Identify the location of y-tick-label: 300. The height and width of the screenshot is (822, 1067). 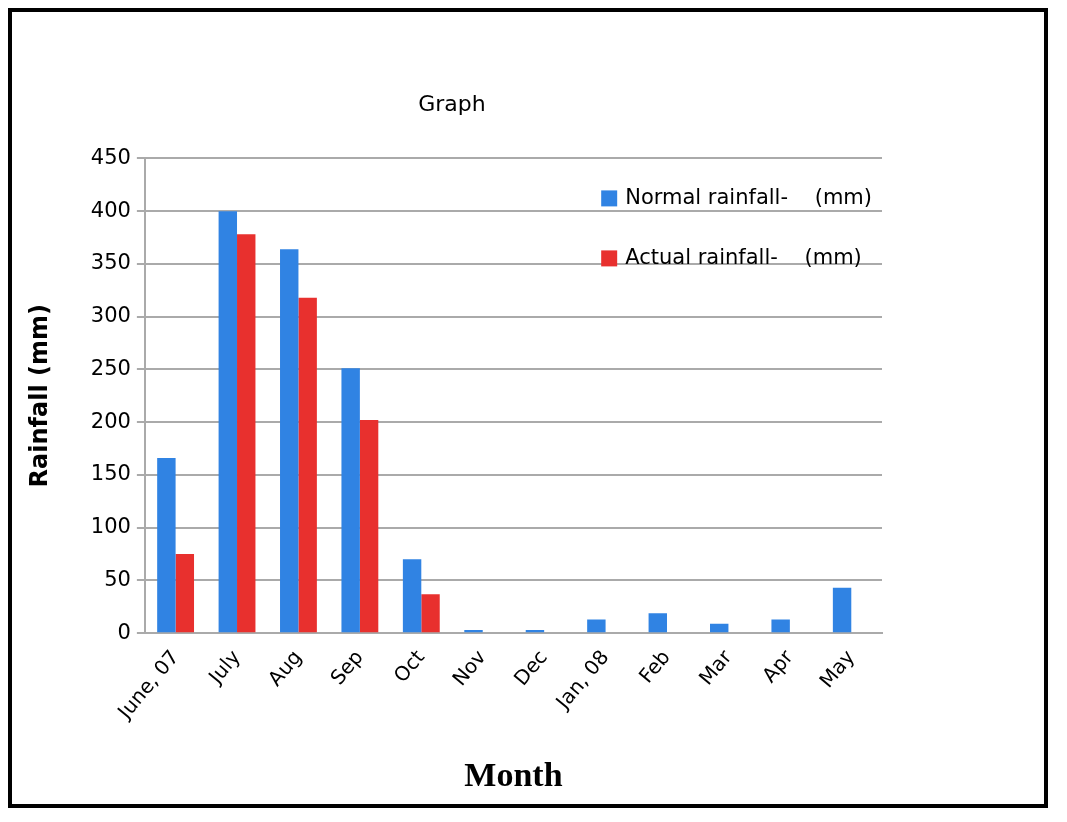
(110, 315).